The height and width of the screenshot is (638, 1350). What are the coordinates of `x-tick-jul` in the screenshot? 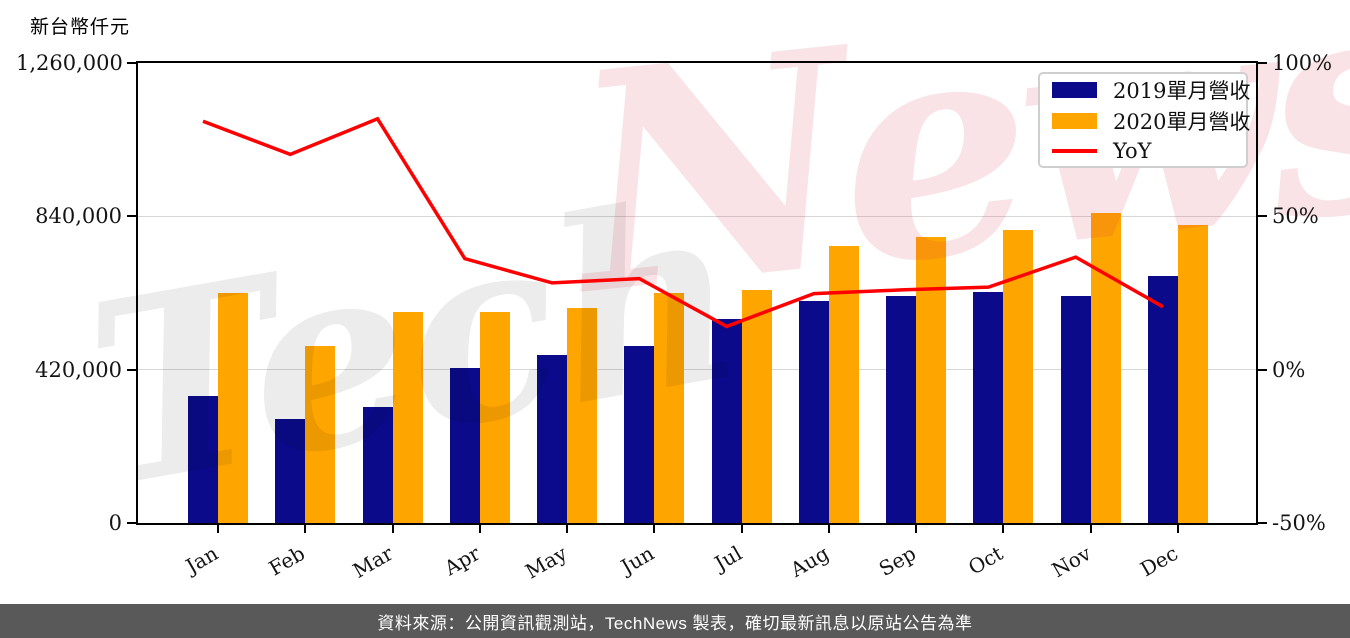 It's located at (741, 529).